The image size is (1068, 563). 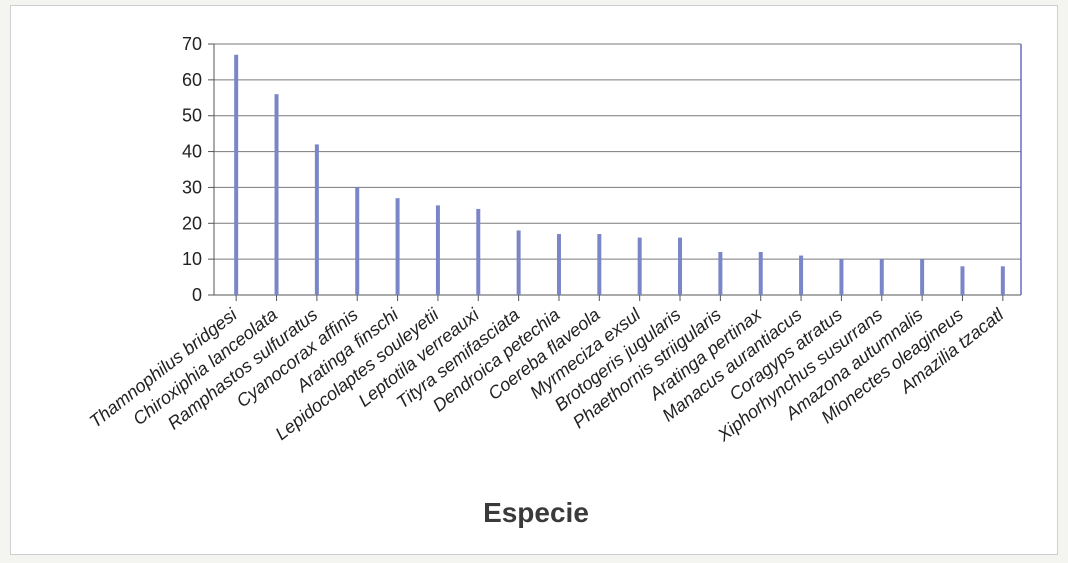 What do you see at coordinates (536, 512) in the screenshot?
I see `x-axis-title: Especie` at bounding box center [536, 512].